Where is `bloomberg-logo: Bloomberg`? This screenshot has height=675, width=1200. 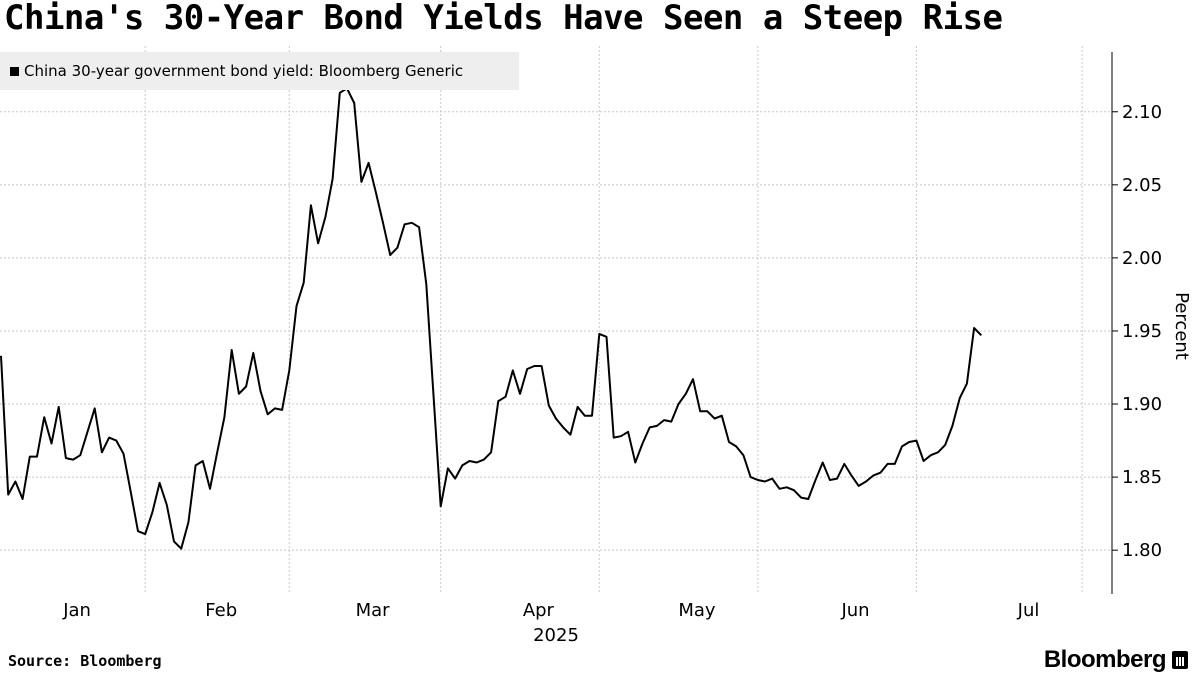 bloomberg-logo: Bloomberg is located at coordinates (1116, 660).